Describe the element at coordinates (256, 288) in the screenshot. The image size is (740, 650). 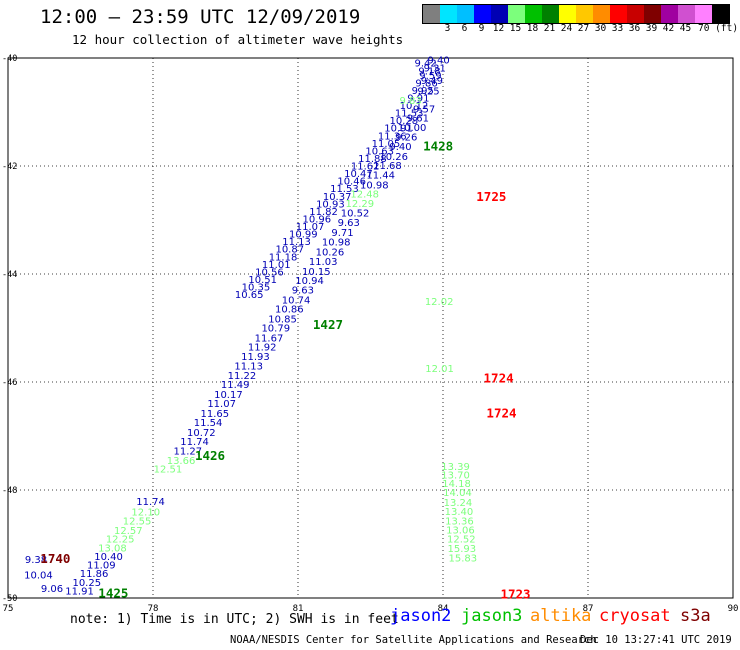
I see `wave-height-point: 10.35` at that location.